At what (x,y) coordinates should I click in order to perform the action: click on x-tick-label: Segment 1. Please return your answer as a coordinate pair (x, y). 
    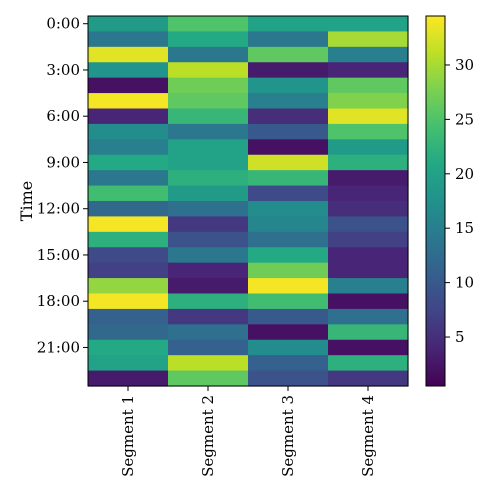
    Looking at the image, I should click on (128, 436).